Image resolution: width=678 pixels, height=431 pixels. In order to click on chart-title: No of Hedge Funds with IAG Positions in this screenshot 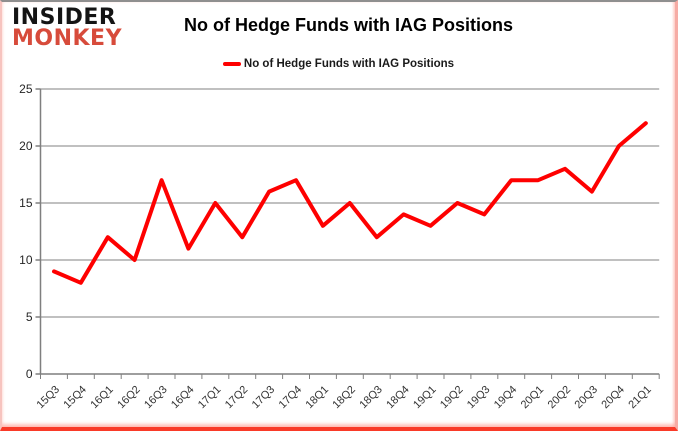, I will do `click(348, 25)`.